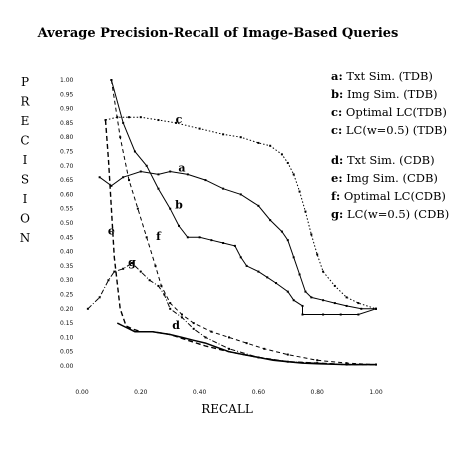 The image size is (474, 454). I want to click on x-tick-label: 0.80, so click(318, 392).